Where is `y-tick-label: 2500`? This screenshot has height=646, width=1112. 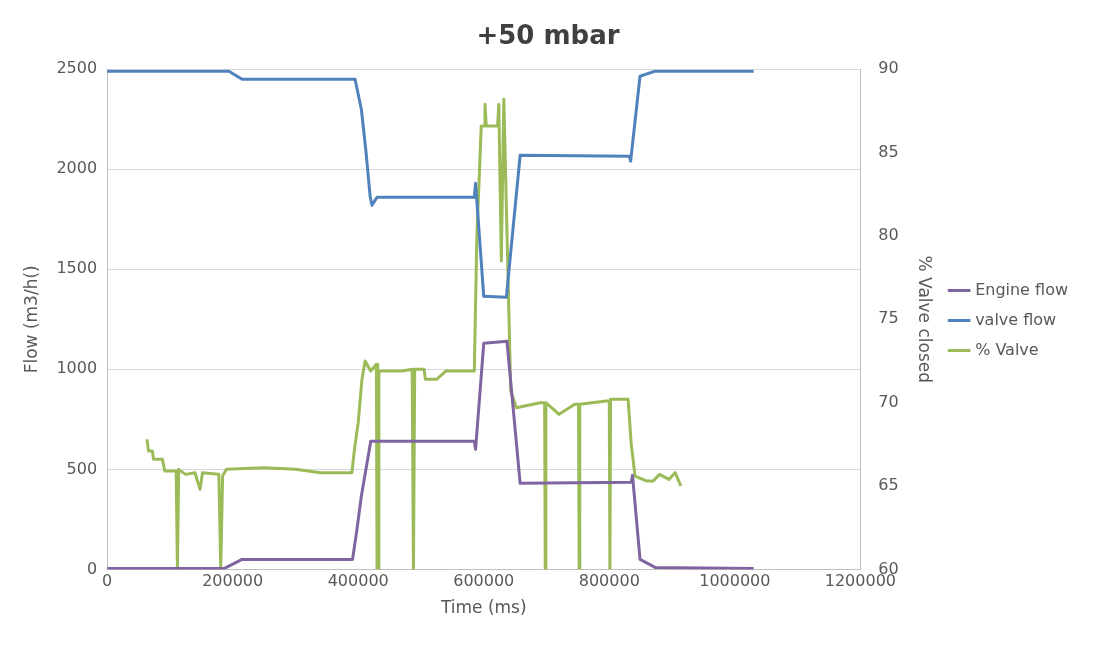 y-tick-label: 2500 is located at coordinates (77, 68).